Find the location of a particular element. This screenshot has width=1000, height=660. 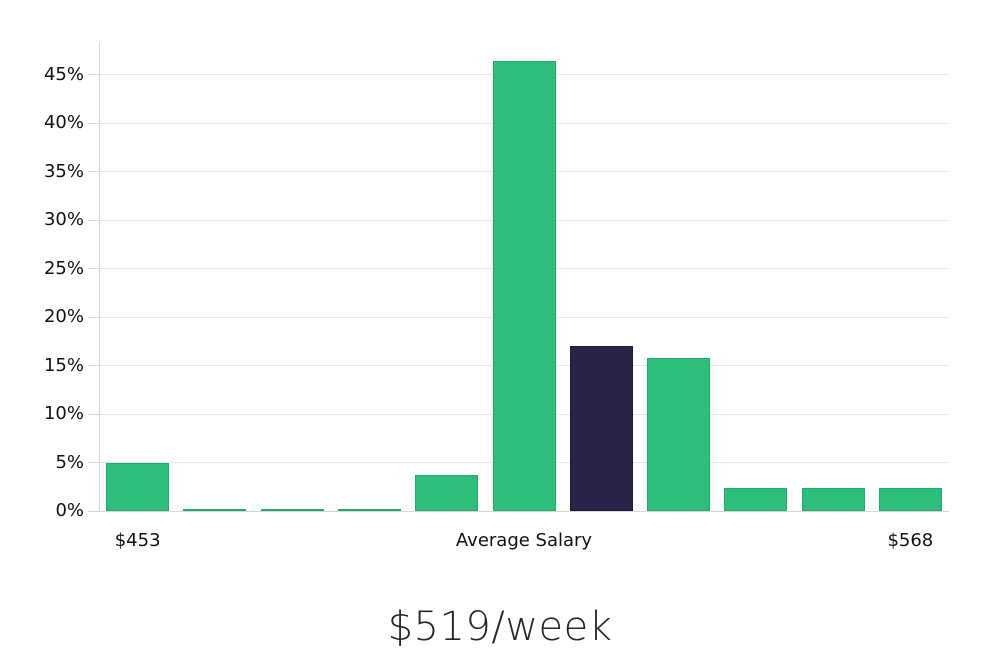

y-axis-label-0: 0% is located at coordinates (69, 510).